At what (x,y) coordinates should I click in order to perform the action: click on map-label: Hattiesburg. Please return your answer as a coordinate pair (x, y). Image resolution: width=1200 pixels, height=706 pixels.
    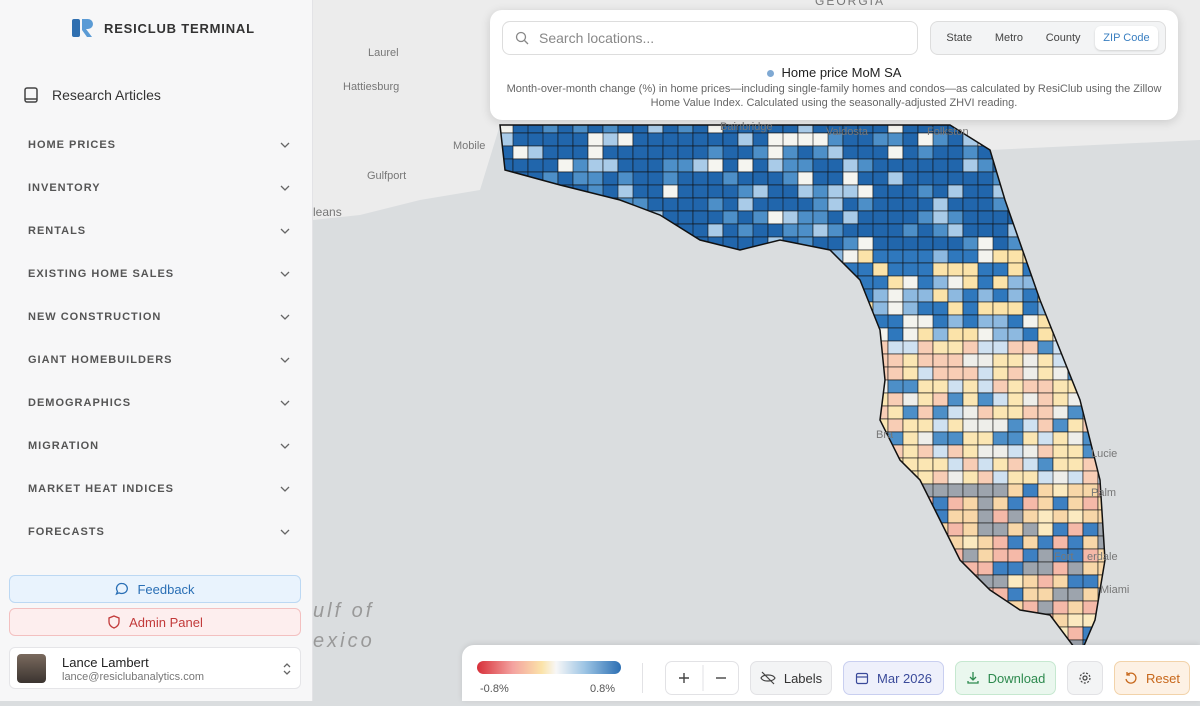
    Looking at the image, I should click on (371, 87).